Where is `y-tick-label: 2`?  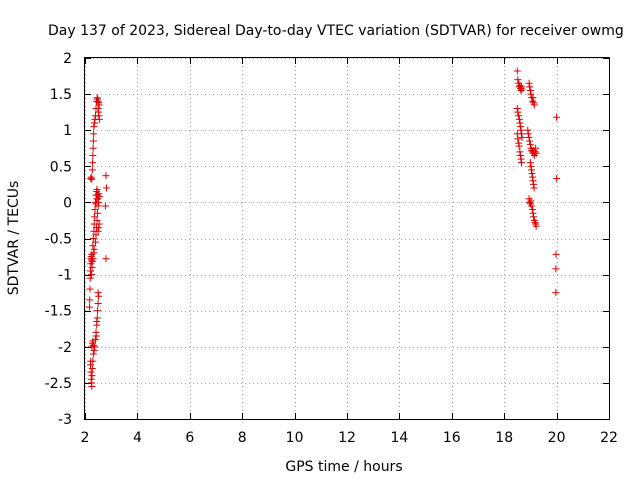 y-tick-label: 2 is located at coordinates (67, 59).